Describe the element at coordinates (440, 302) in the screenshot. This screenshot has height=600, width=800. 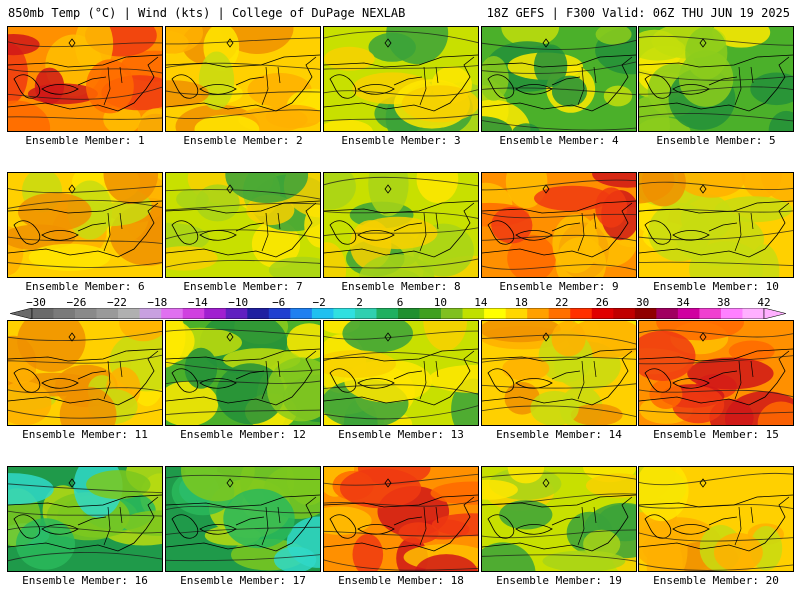
I see `colorbar-tick-label: 10` at that location.